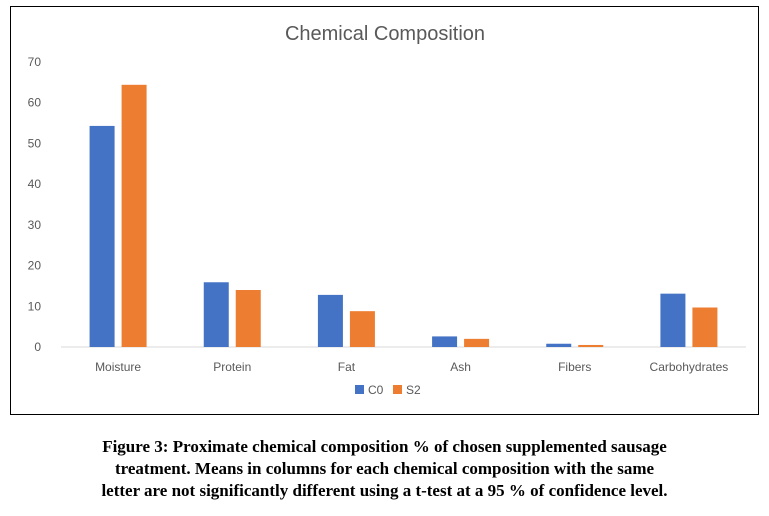  Describe the element at coordinates (559, 345) in the screenshot. I see `bar-c0-fibers` at that location.